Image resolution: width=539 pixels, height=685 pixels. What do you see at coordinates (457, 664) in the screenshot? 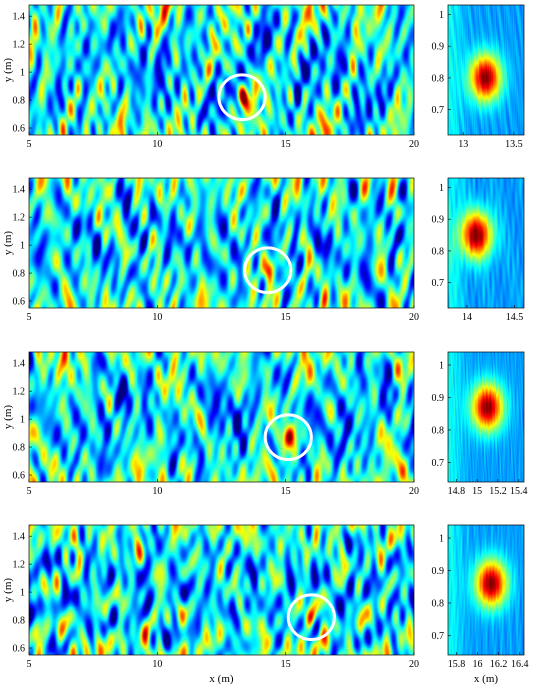
I see `x-tick-label: 15.8` at bounding box center [457, 664].